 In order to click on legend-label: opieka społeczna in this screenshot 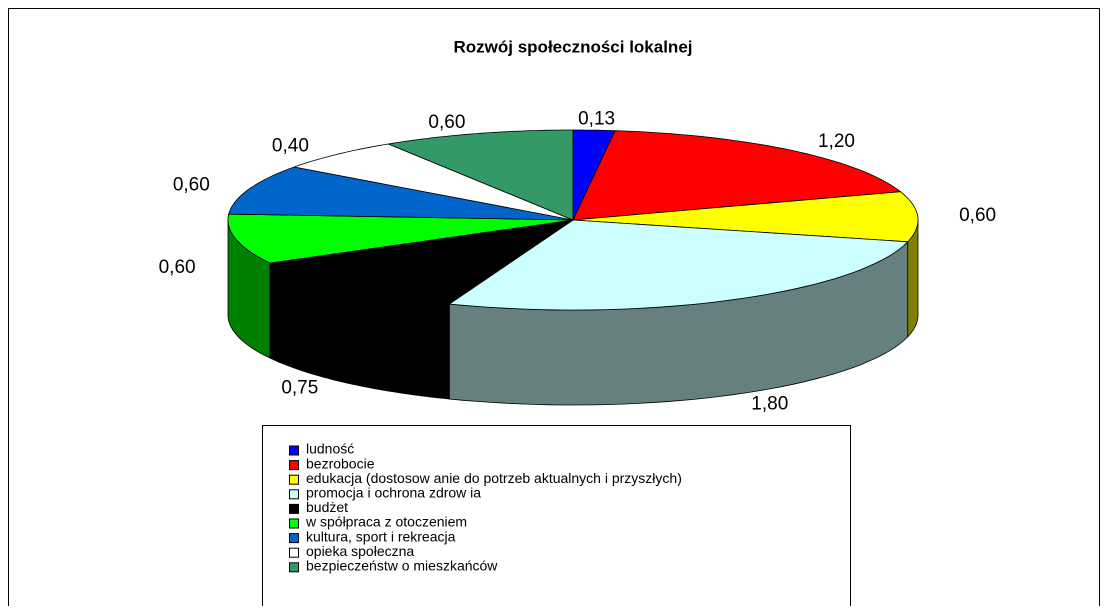, I will do `click(360, 551)`.